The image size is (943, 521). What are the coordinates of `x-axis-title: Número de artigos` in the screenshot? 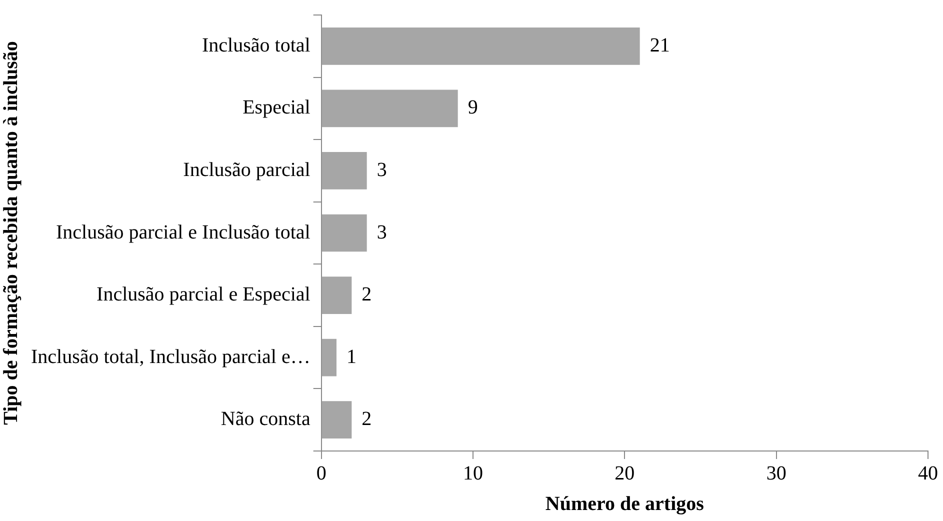 It's located at (624, 504).